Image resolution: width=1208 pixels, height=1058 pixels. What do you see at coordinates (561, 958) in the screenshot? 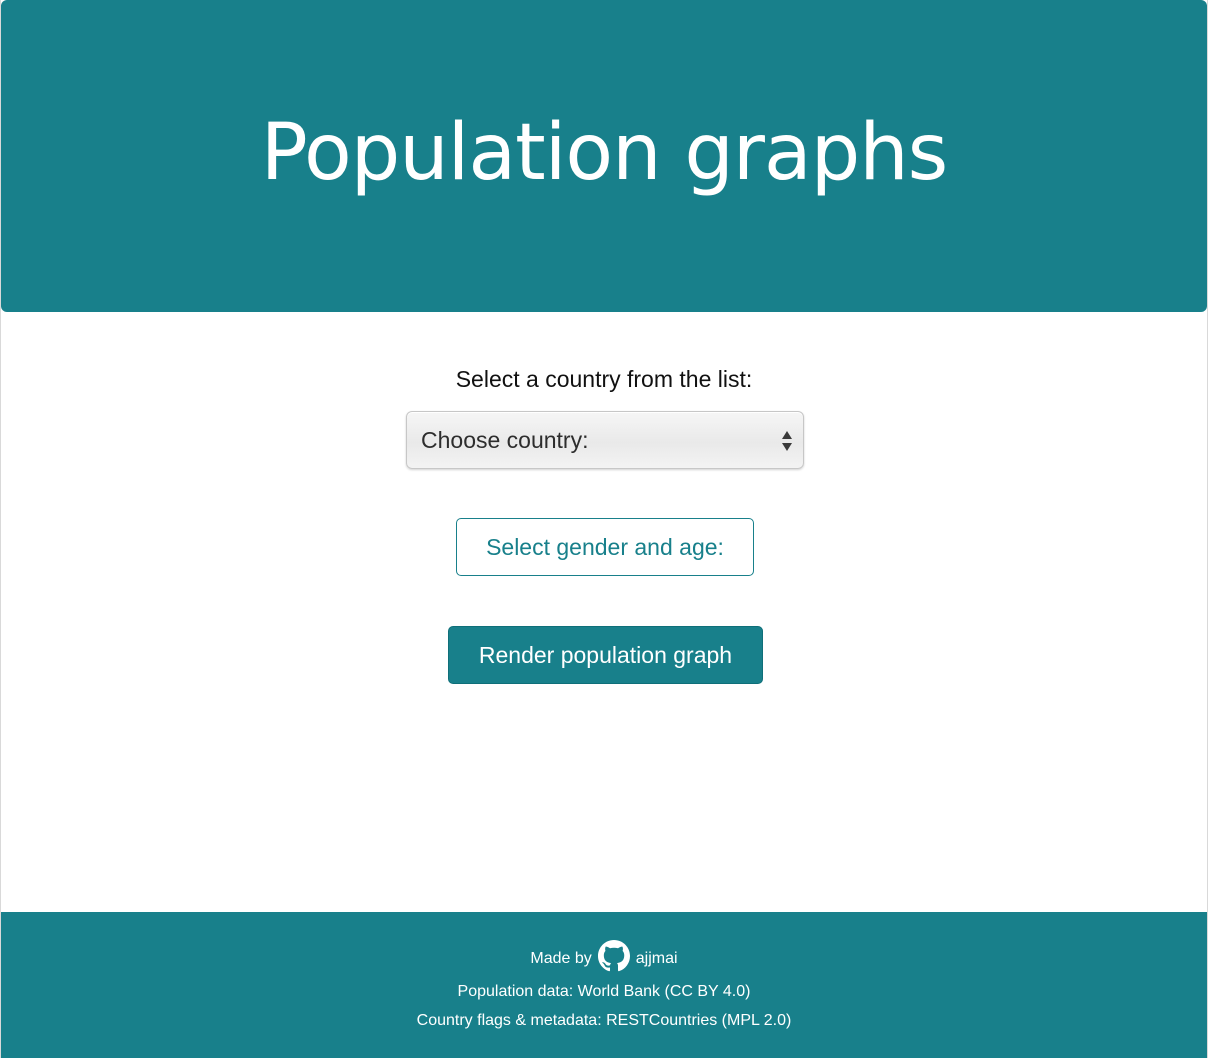
I see `made-by-label: Made by` at bounding box center [561, 958].